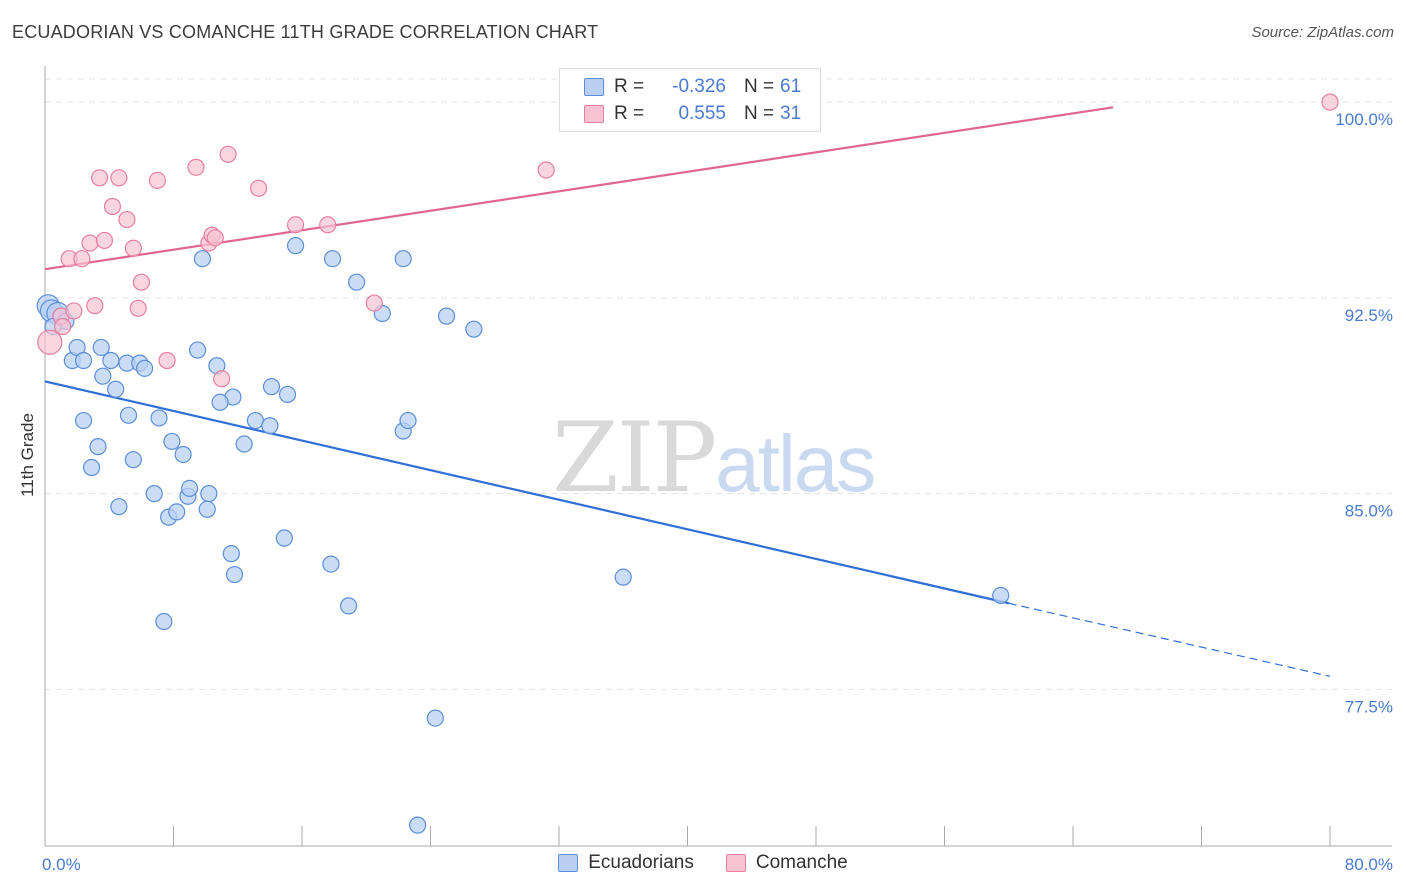 This screenshot has height=892, width=1406. What do you see at coordinates (1369, 706) in the screenshot?
I see `y-tick-label: 77.5%` at bounding box center [1369, 706].